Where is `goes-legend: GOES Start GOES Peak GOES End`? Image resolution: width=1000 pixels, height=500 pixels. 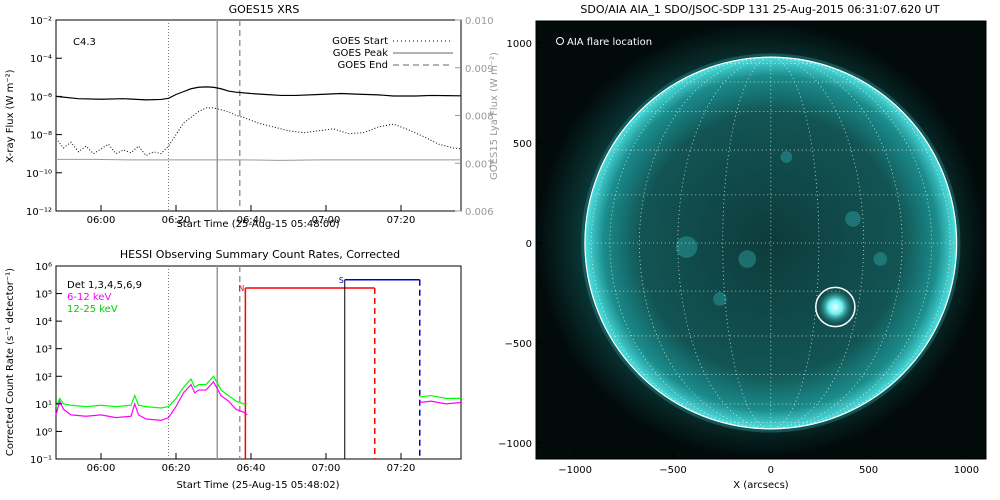 goes-legend: GOES Start GOES Peak GOES End is located at coordinates (392, 53).